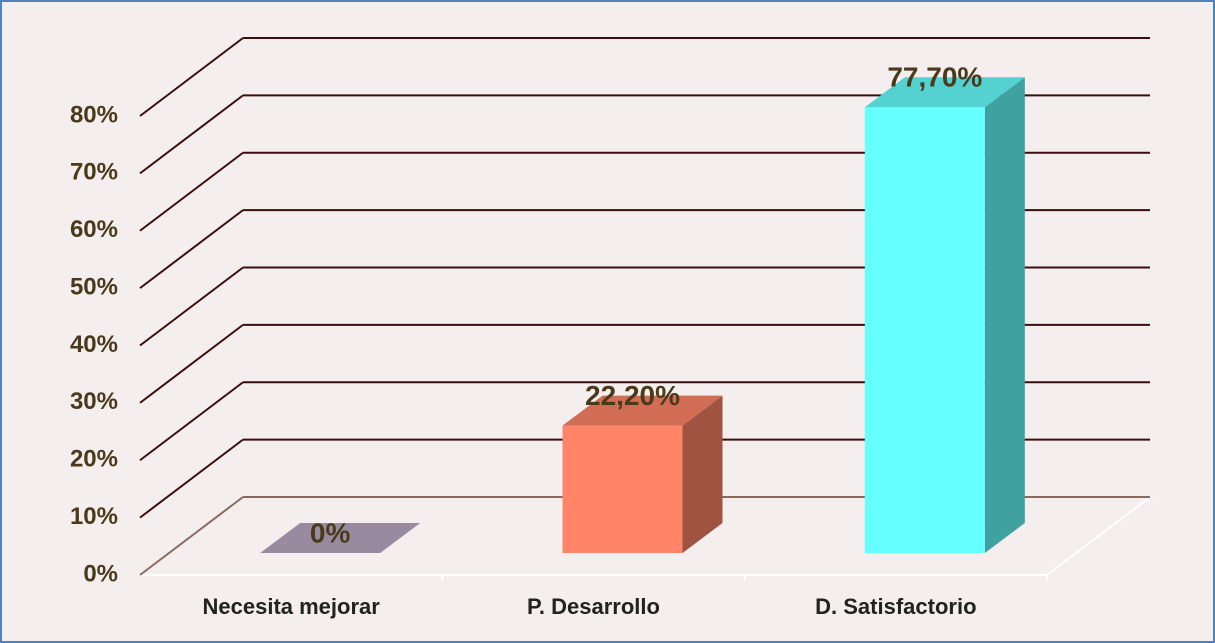  Describe the element at coordinates (934, 77) in the screenshot. I see `value-label: 77,70%` at that location.